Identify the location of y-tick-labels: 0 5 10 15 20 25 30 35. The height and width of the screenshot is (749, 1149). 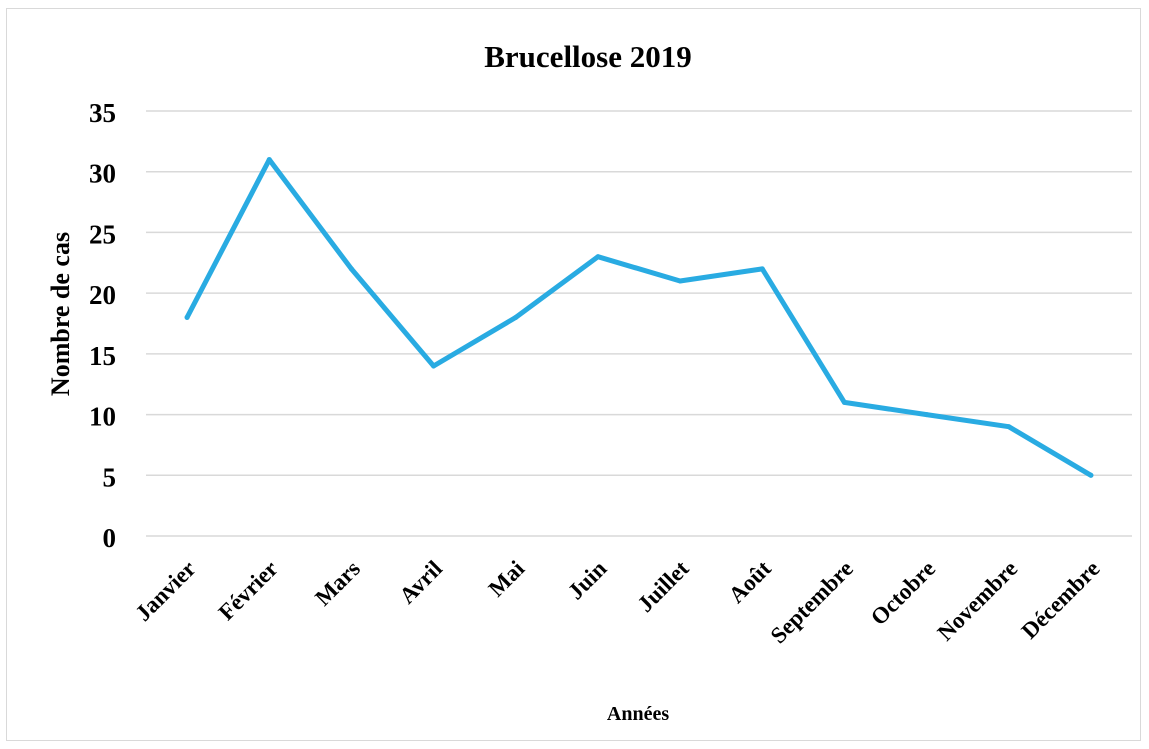
(102, 325).